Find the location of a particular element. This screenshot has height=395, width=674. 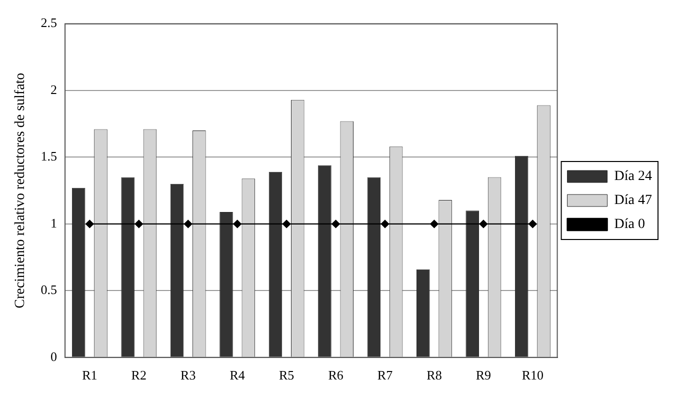

legend-label: Día 24 is located at coordinates (633, 176).